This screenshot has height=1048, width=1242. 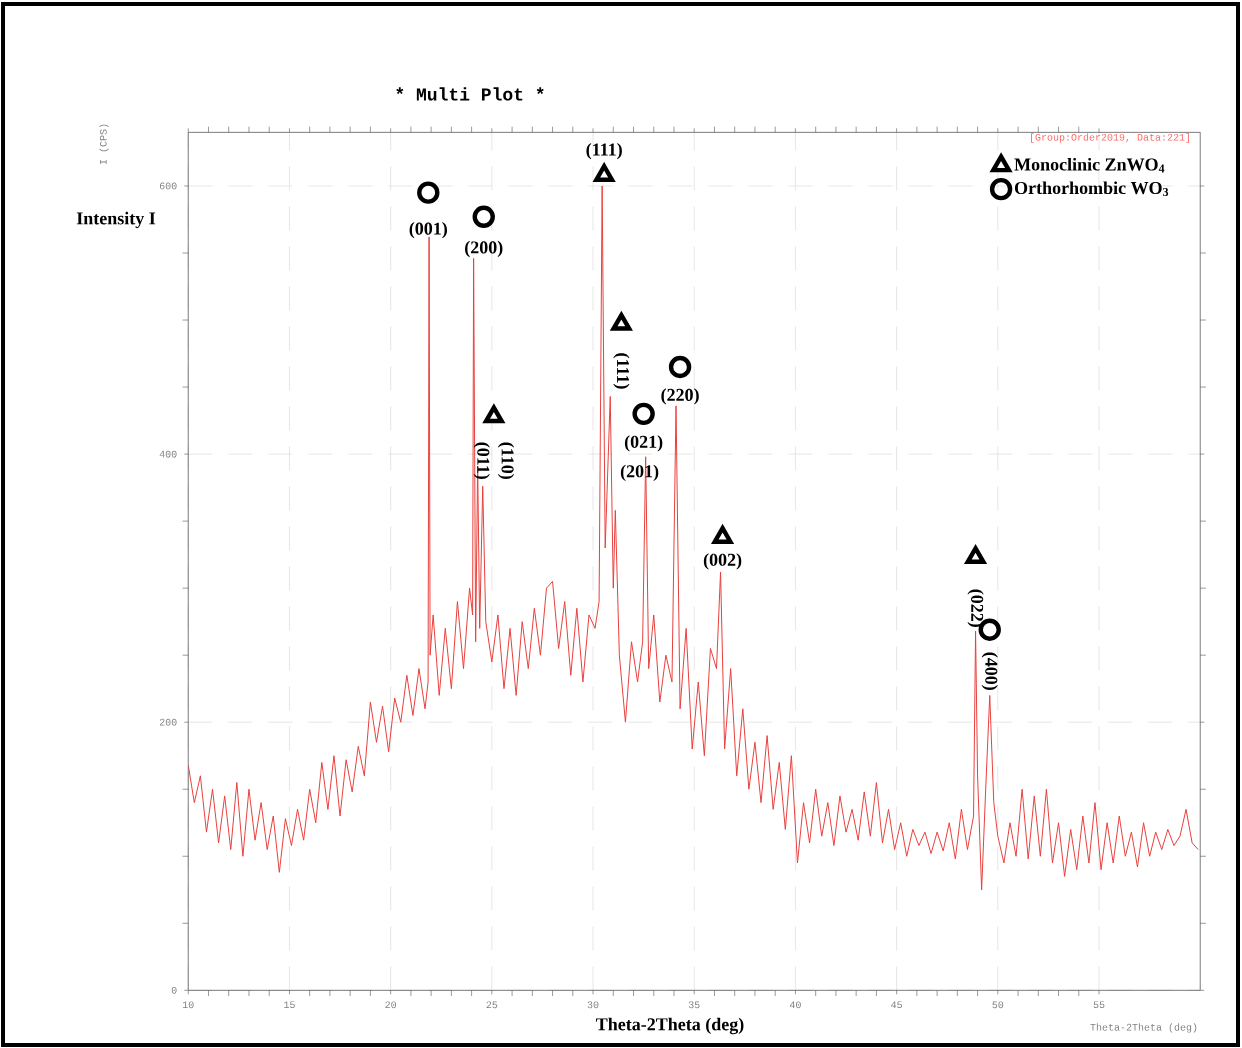 I want to click on annotation: (011), so click(x=481, y=460).